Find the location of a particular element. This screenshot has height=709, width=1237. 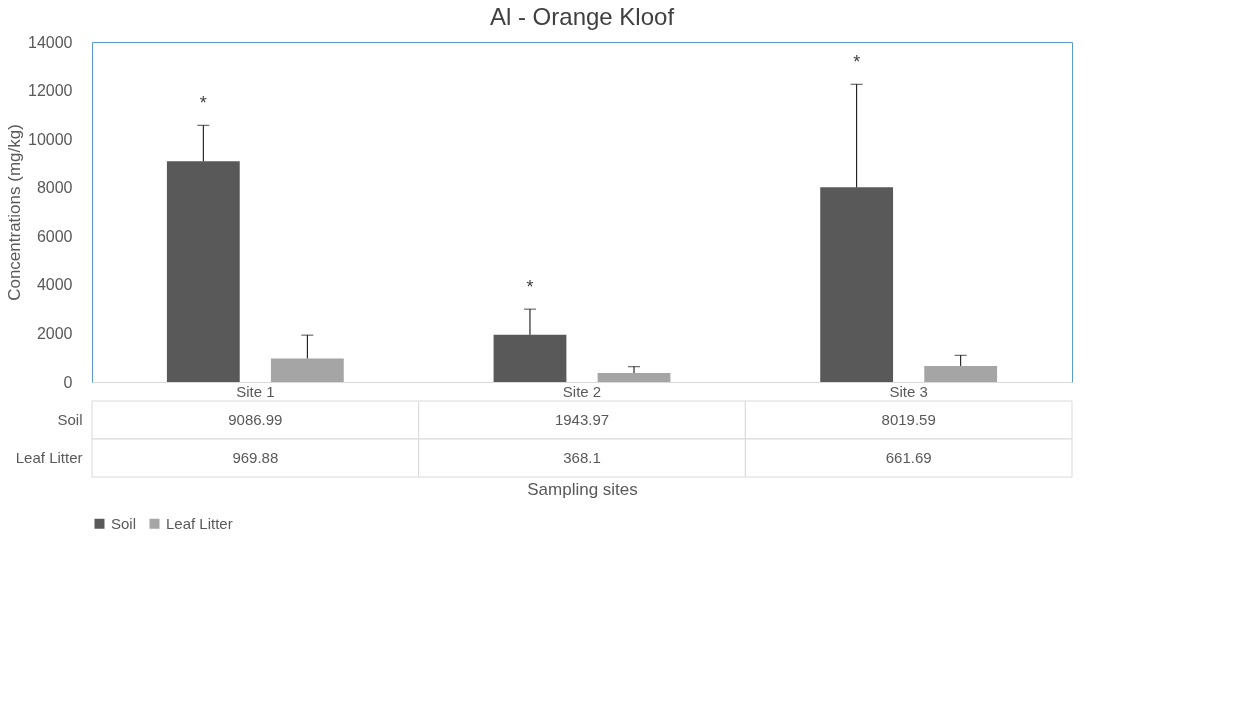

y-tick-label: 4000 is located at coordinates (54, 285).